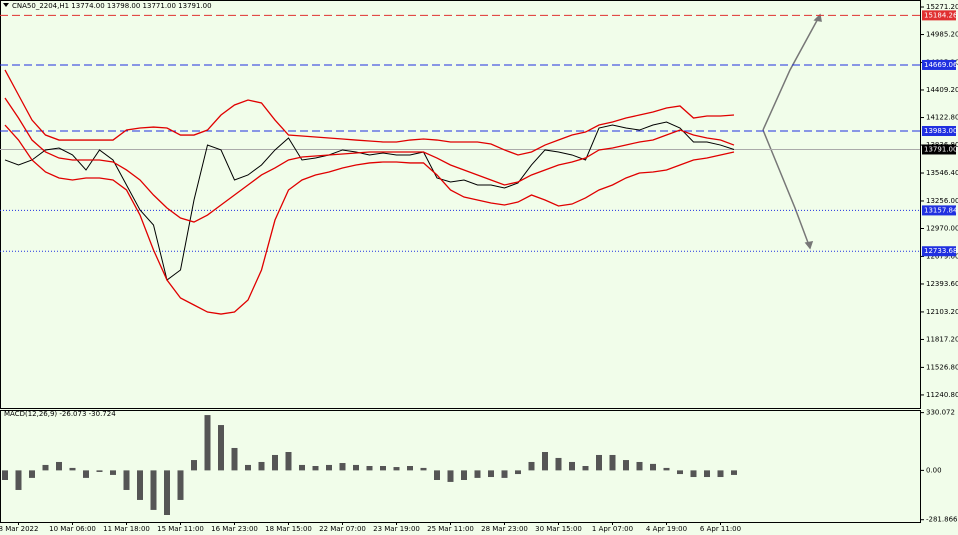 The height and width of the screenshot is (535, 958). I want to click on x-tick-label: 10 Mar 06:00, so click(72, 529).